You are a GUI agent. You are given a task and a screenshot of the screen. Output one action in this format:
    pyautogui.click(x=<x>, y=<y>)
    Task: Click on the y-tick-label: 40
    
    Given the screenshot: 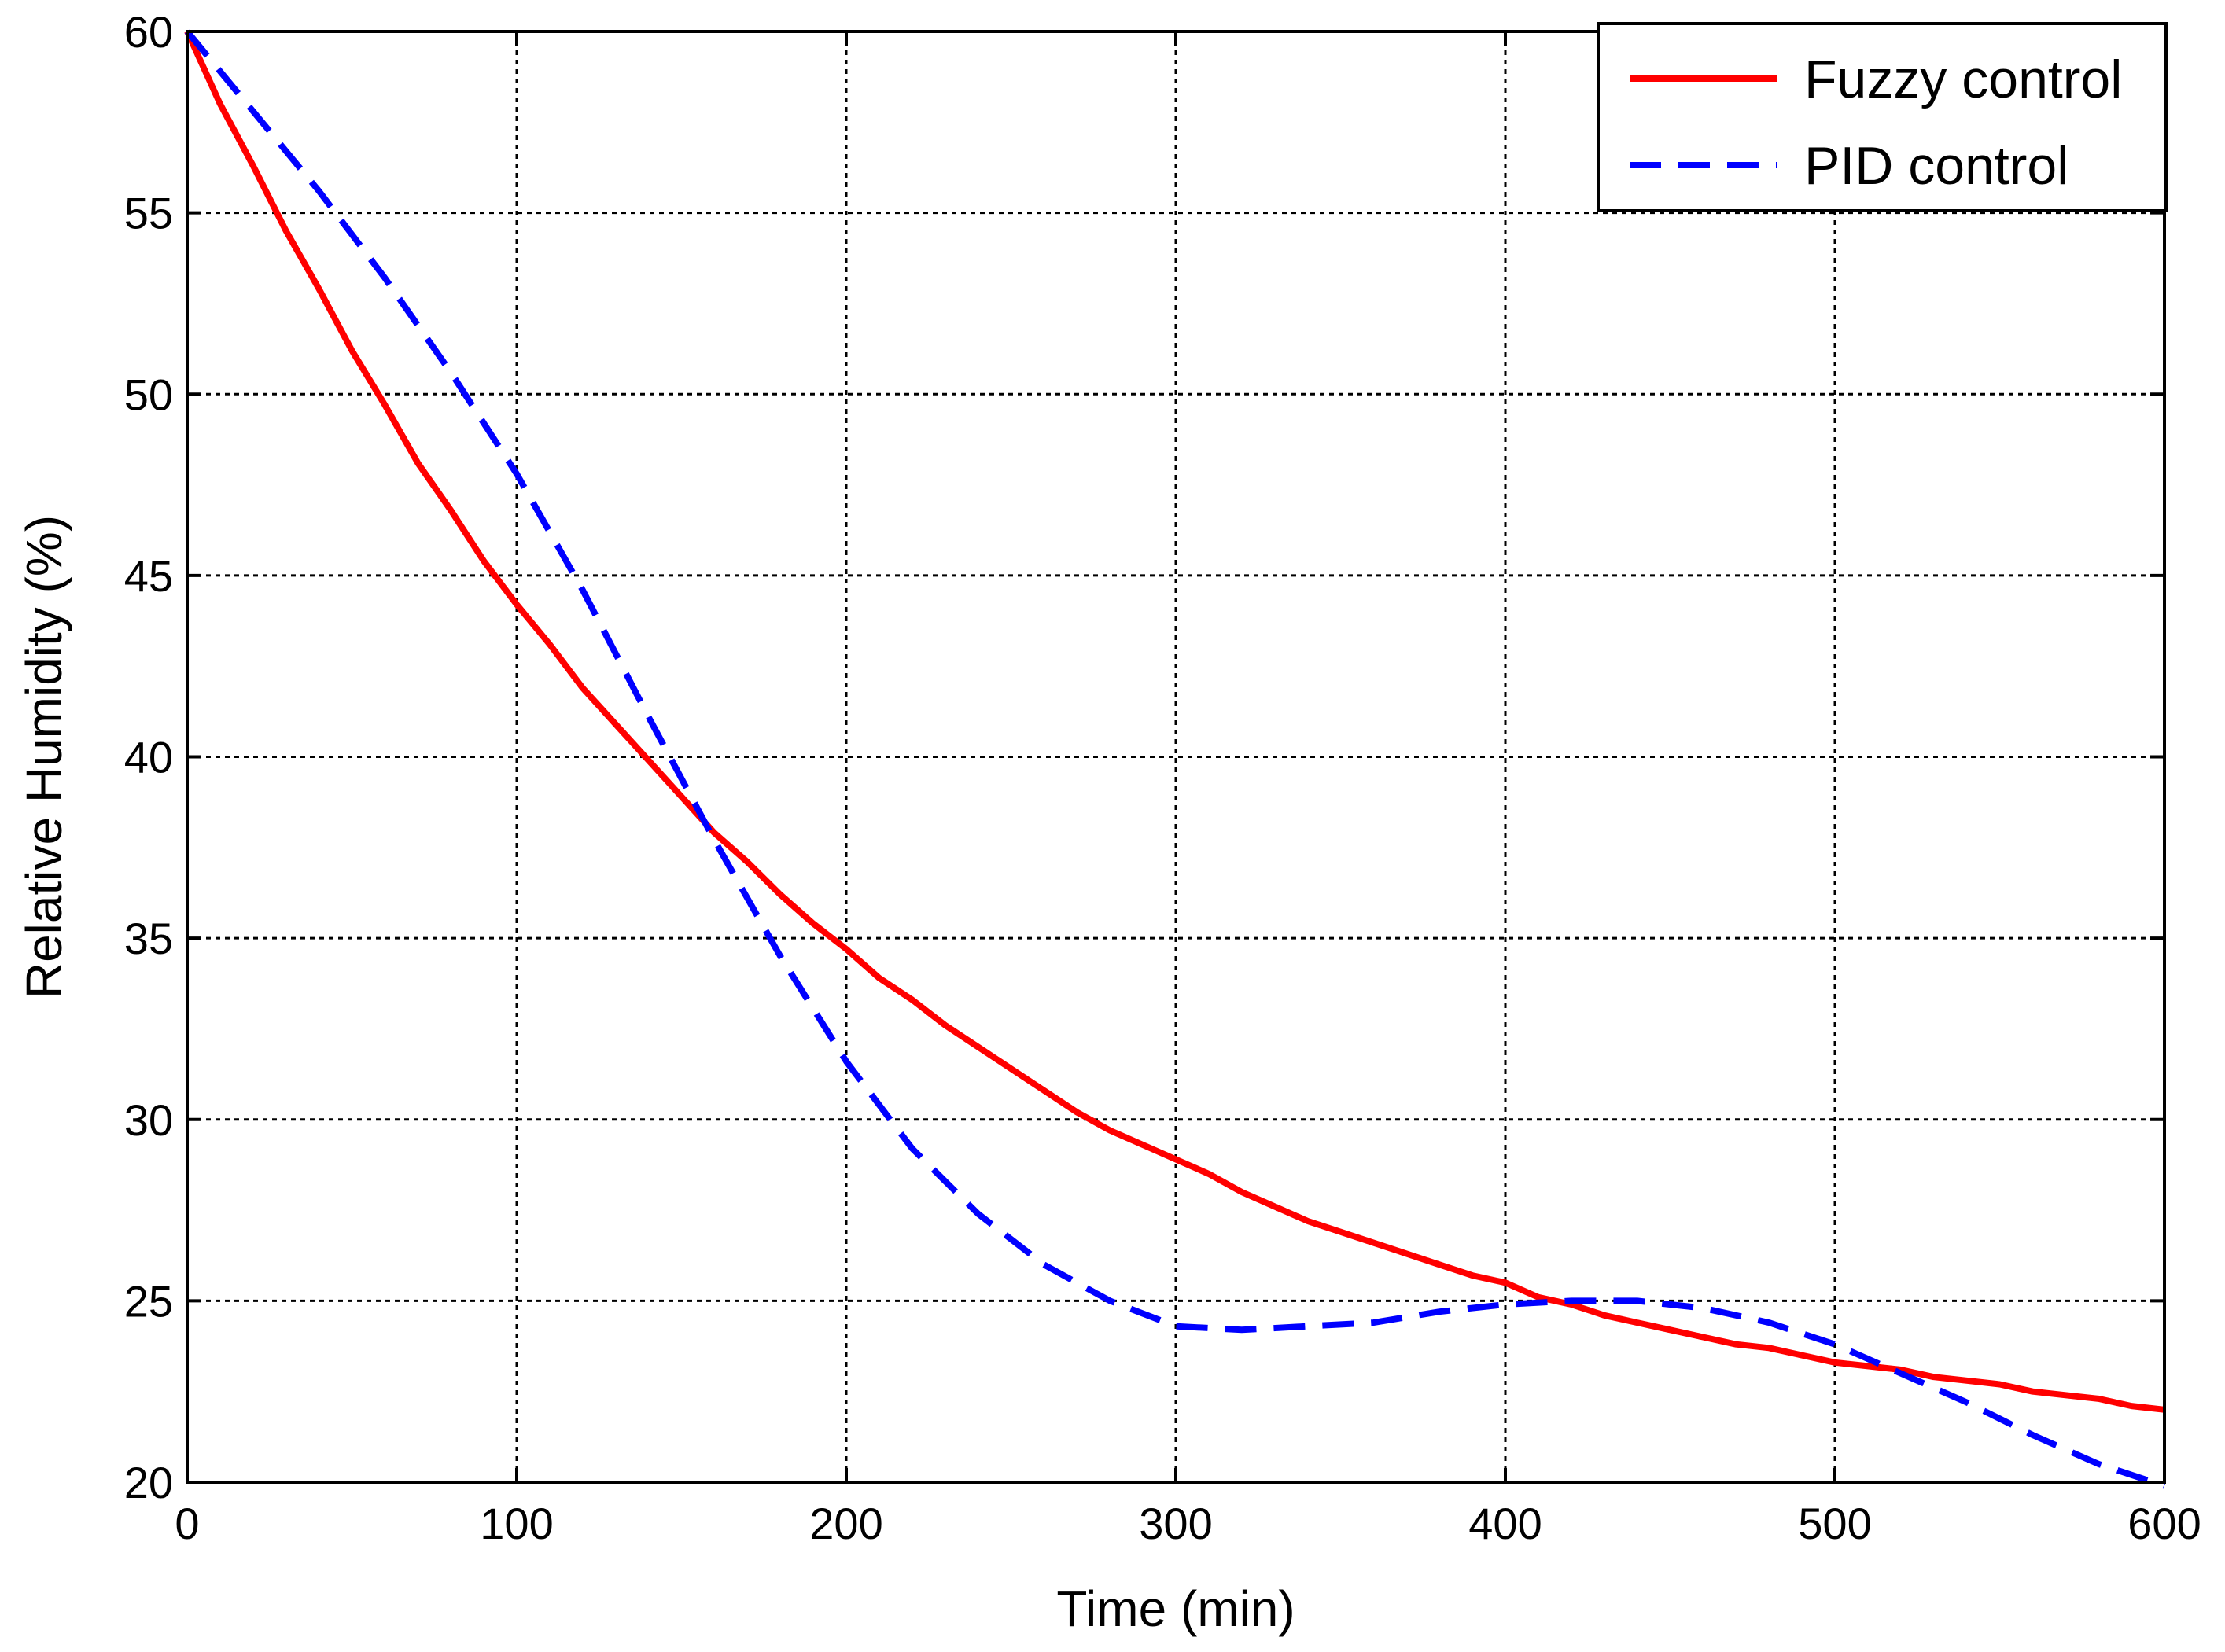 What is the action you would take?
    pyautogui.click(x=148, y=757)
    